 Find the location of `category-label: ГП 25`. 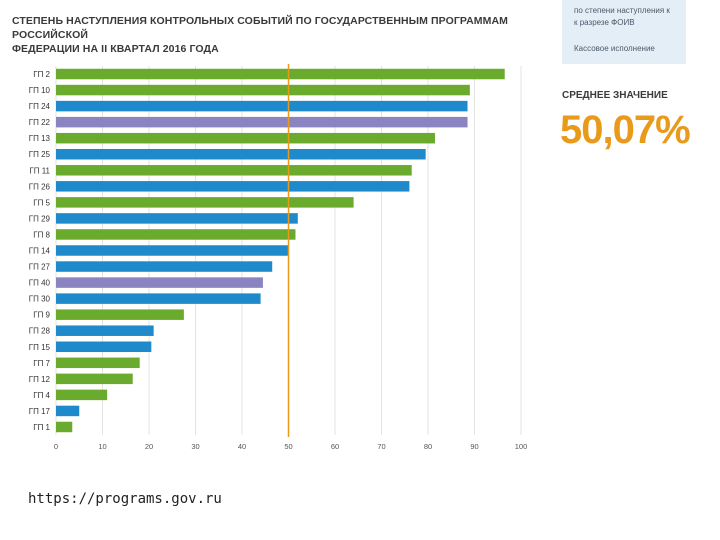

category-label: ГП 25 is located at coordinates (40, 154).